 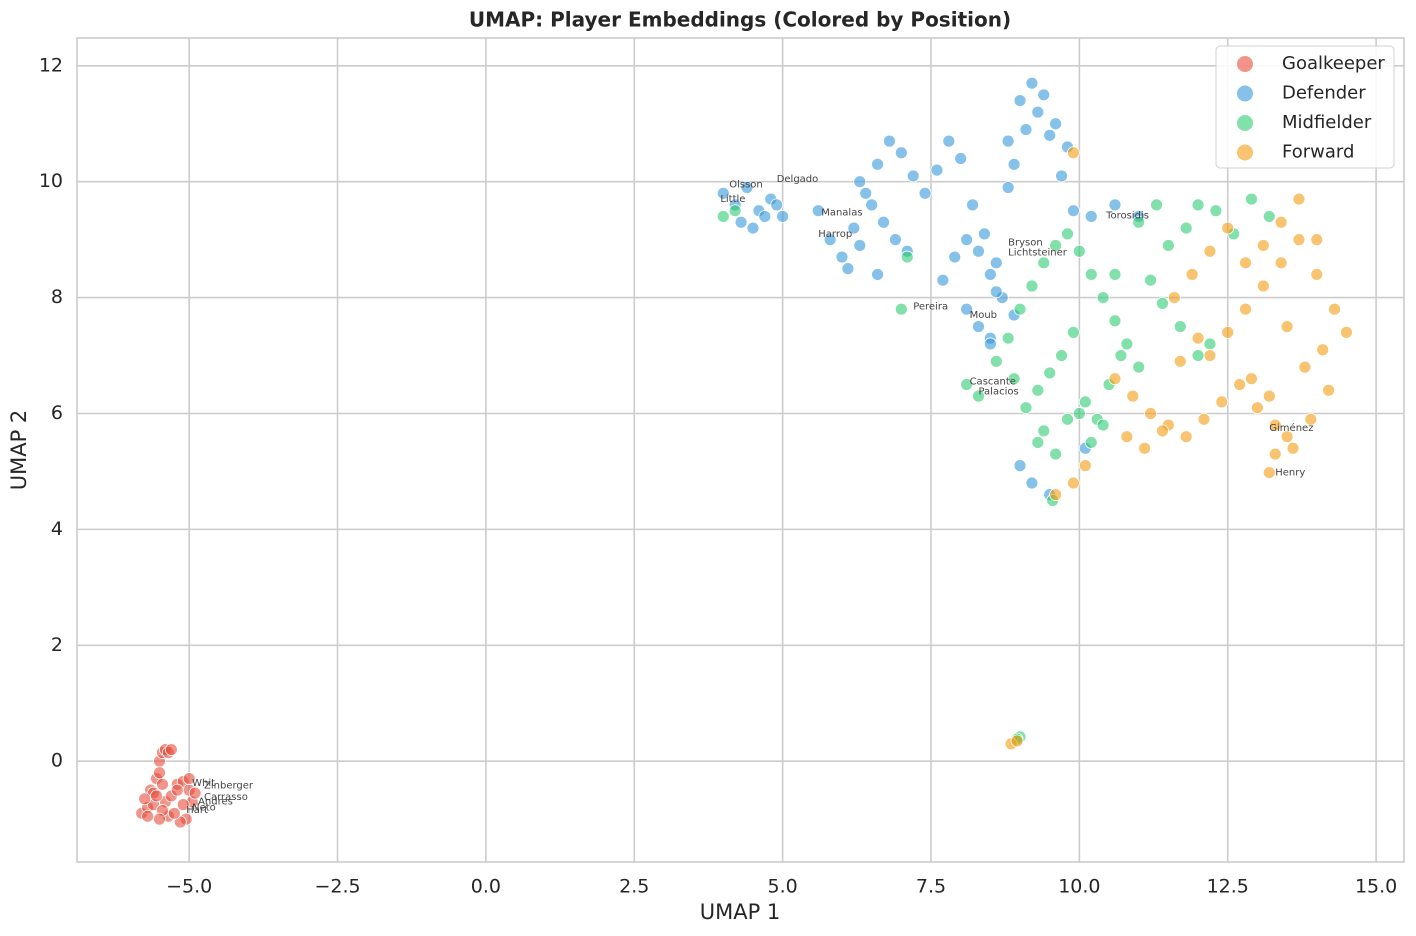 I want to click on legend-label: Midfielder, so click(x=1327, y=122).